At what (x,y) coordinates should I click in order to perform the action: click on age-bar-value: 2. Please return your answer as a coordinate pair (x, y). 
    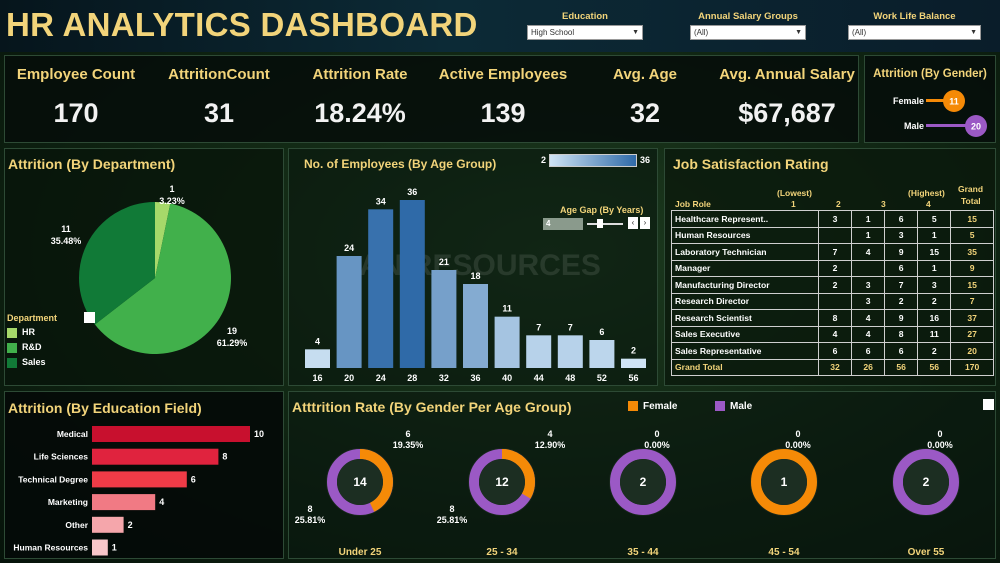
    Looking at the image, I should click on (633, 351).